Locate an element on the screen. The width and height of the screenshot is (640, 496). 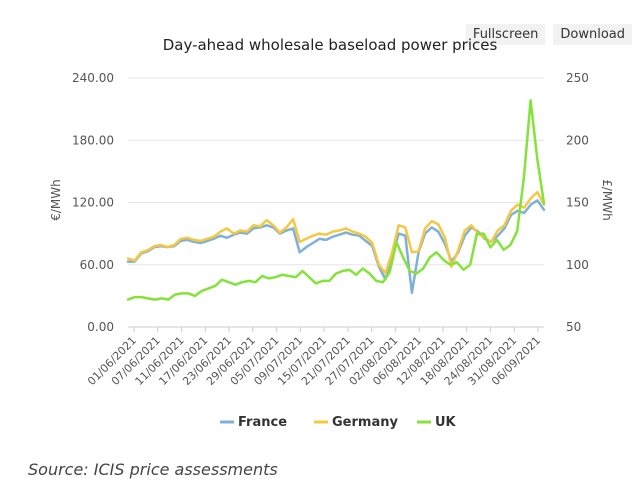
download-button: Download is located at coordinates (592, 34).